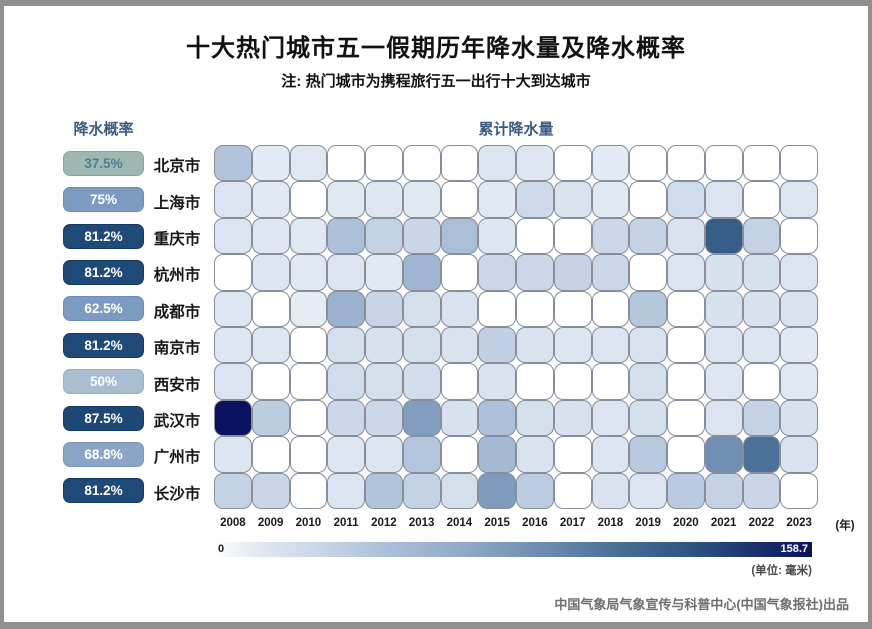 The image size is (872, 629). What do you see at coordinates (103, 163) in the screenshot?
I see `probability-badge: 37.5%` at bounding box center [103, 163].